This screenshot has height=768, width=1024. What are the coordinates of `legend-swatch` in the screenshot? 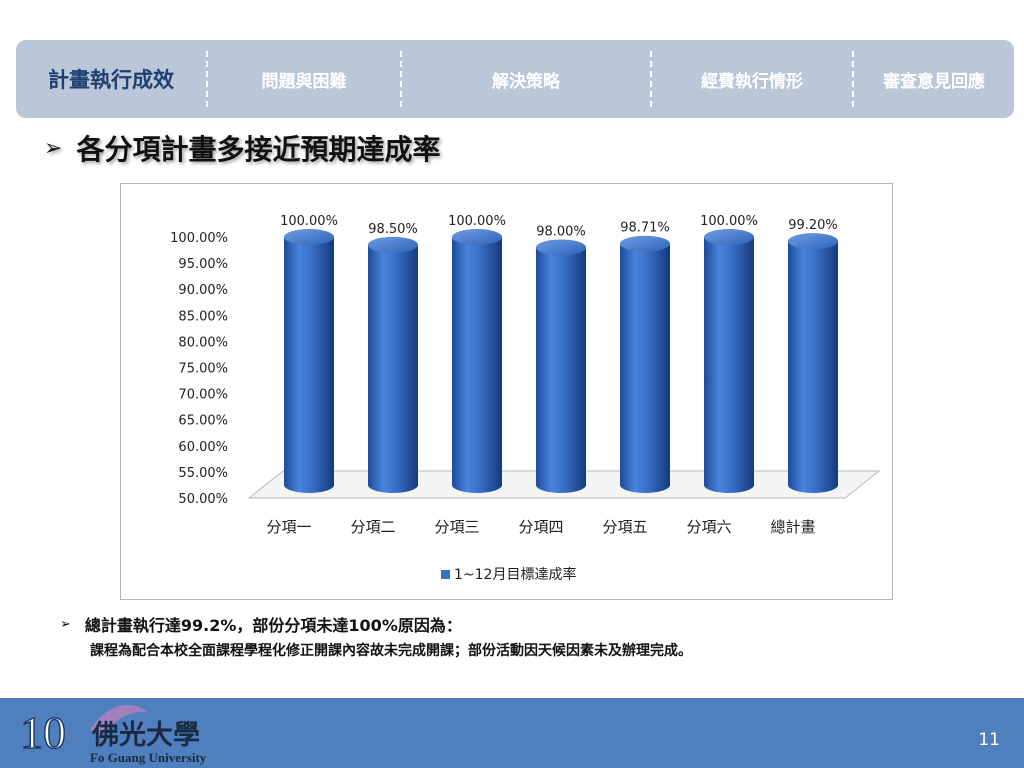 It's located at (445, 574).